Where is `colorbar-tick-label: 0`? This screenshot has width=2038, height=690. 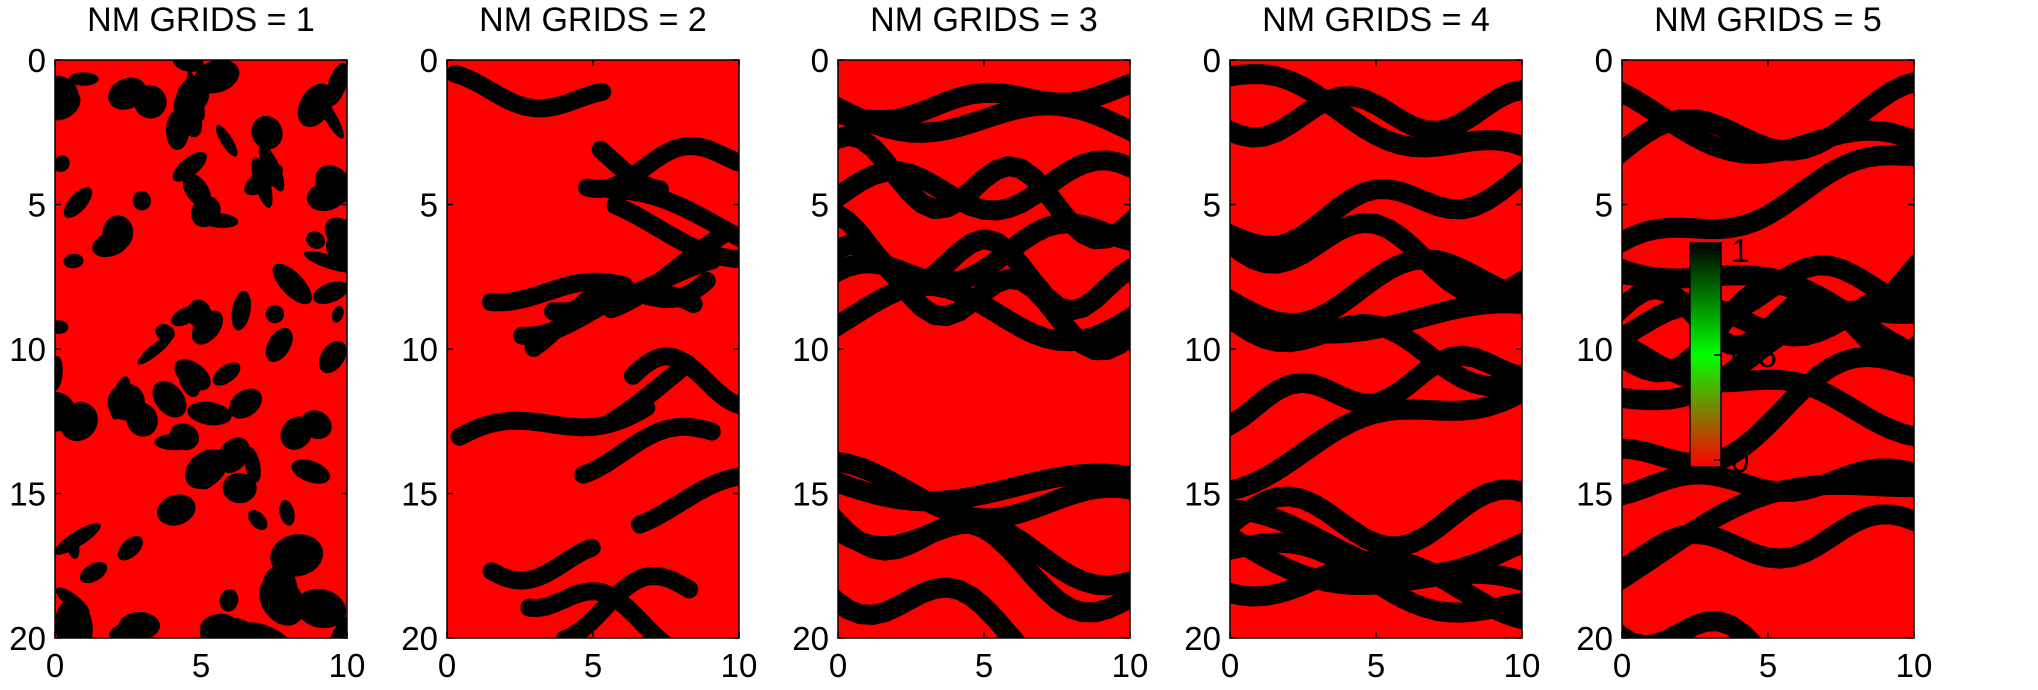
colorbar-tick-label: 0 is located at coordinates (1740, 460).